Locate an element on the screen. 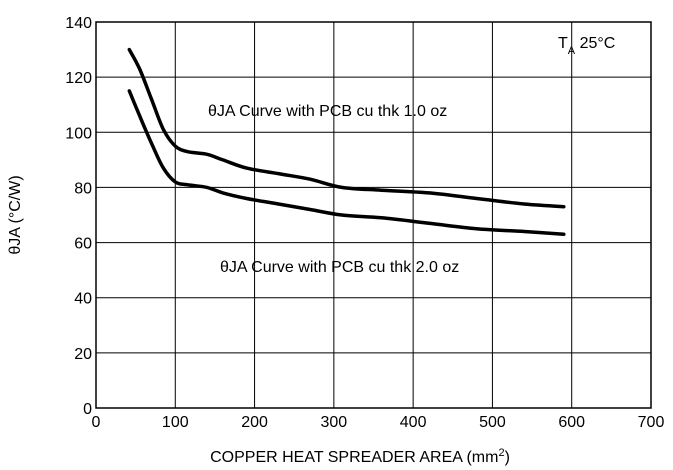 This screenshot has height=470, width=673. x-tick-label: 200 is located at coordinates (254, 422).